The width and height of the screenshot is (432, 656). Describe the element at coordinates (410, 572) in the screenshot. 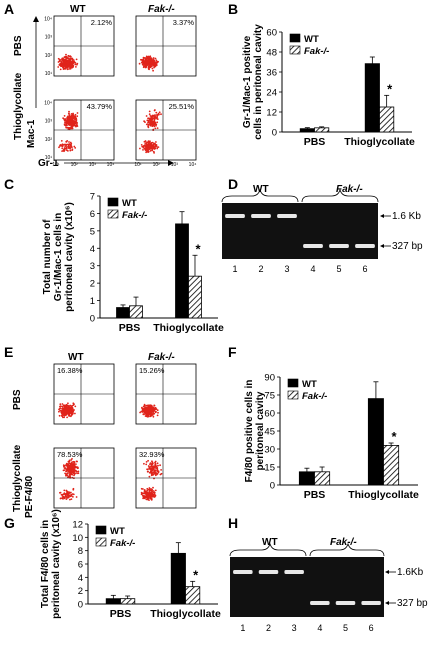

I see `gel-h-band-label-1: 1.6Kb` at that location.